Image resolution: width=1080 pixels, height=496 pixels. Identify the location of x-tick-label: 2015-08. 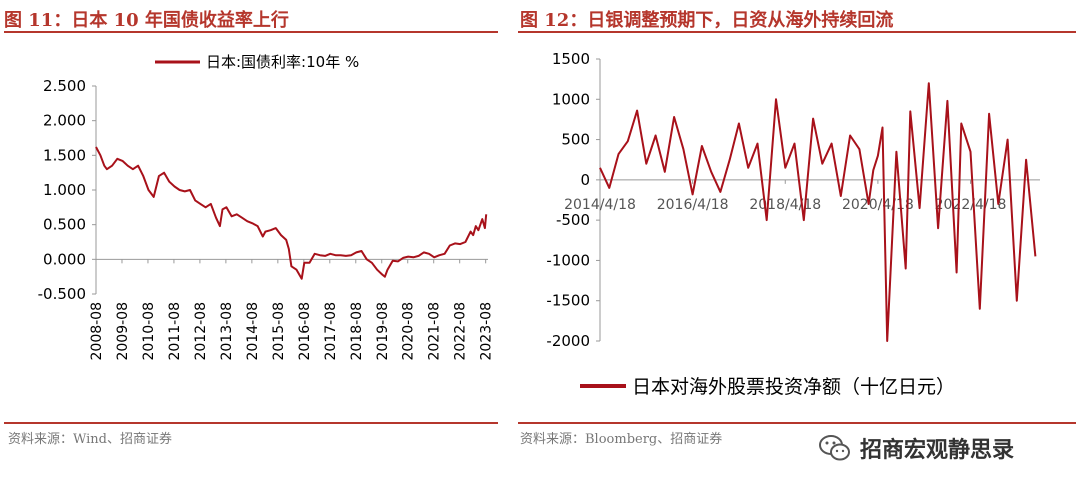
(279, 331).